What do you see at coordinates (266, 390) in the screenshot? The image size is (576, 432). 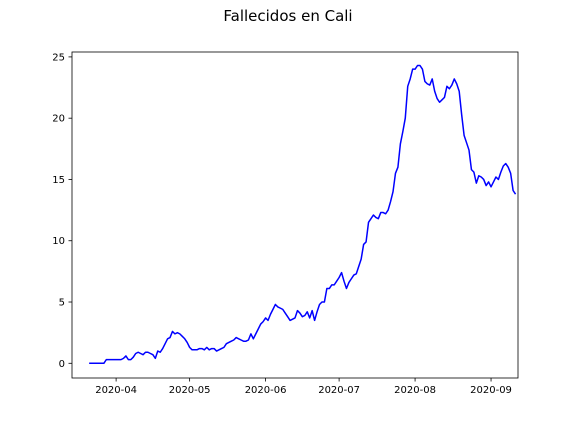 I see `x-tick-label: 2020-06` at bounding box center [266, 390].